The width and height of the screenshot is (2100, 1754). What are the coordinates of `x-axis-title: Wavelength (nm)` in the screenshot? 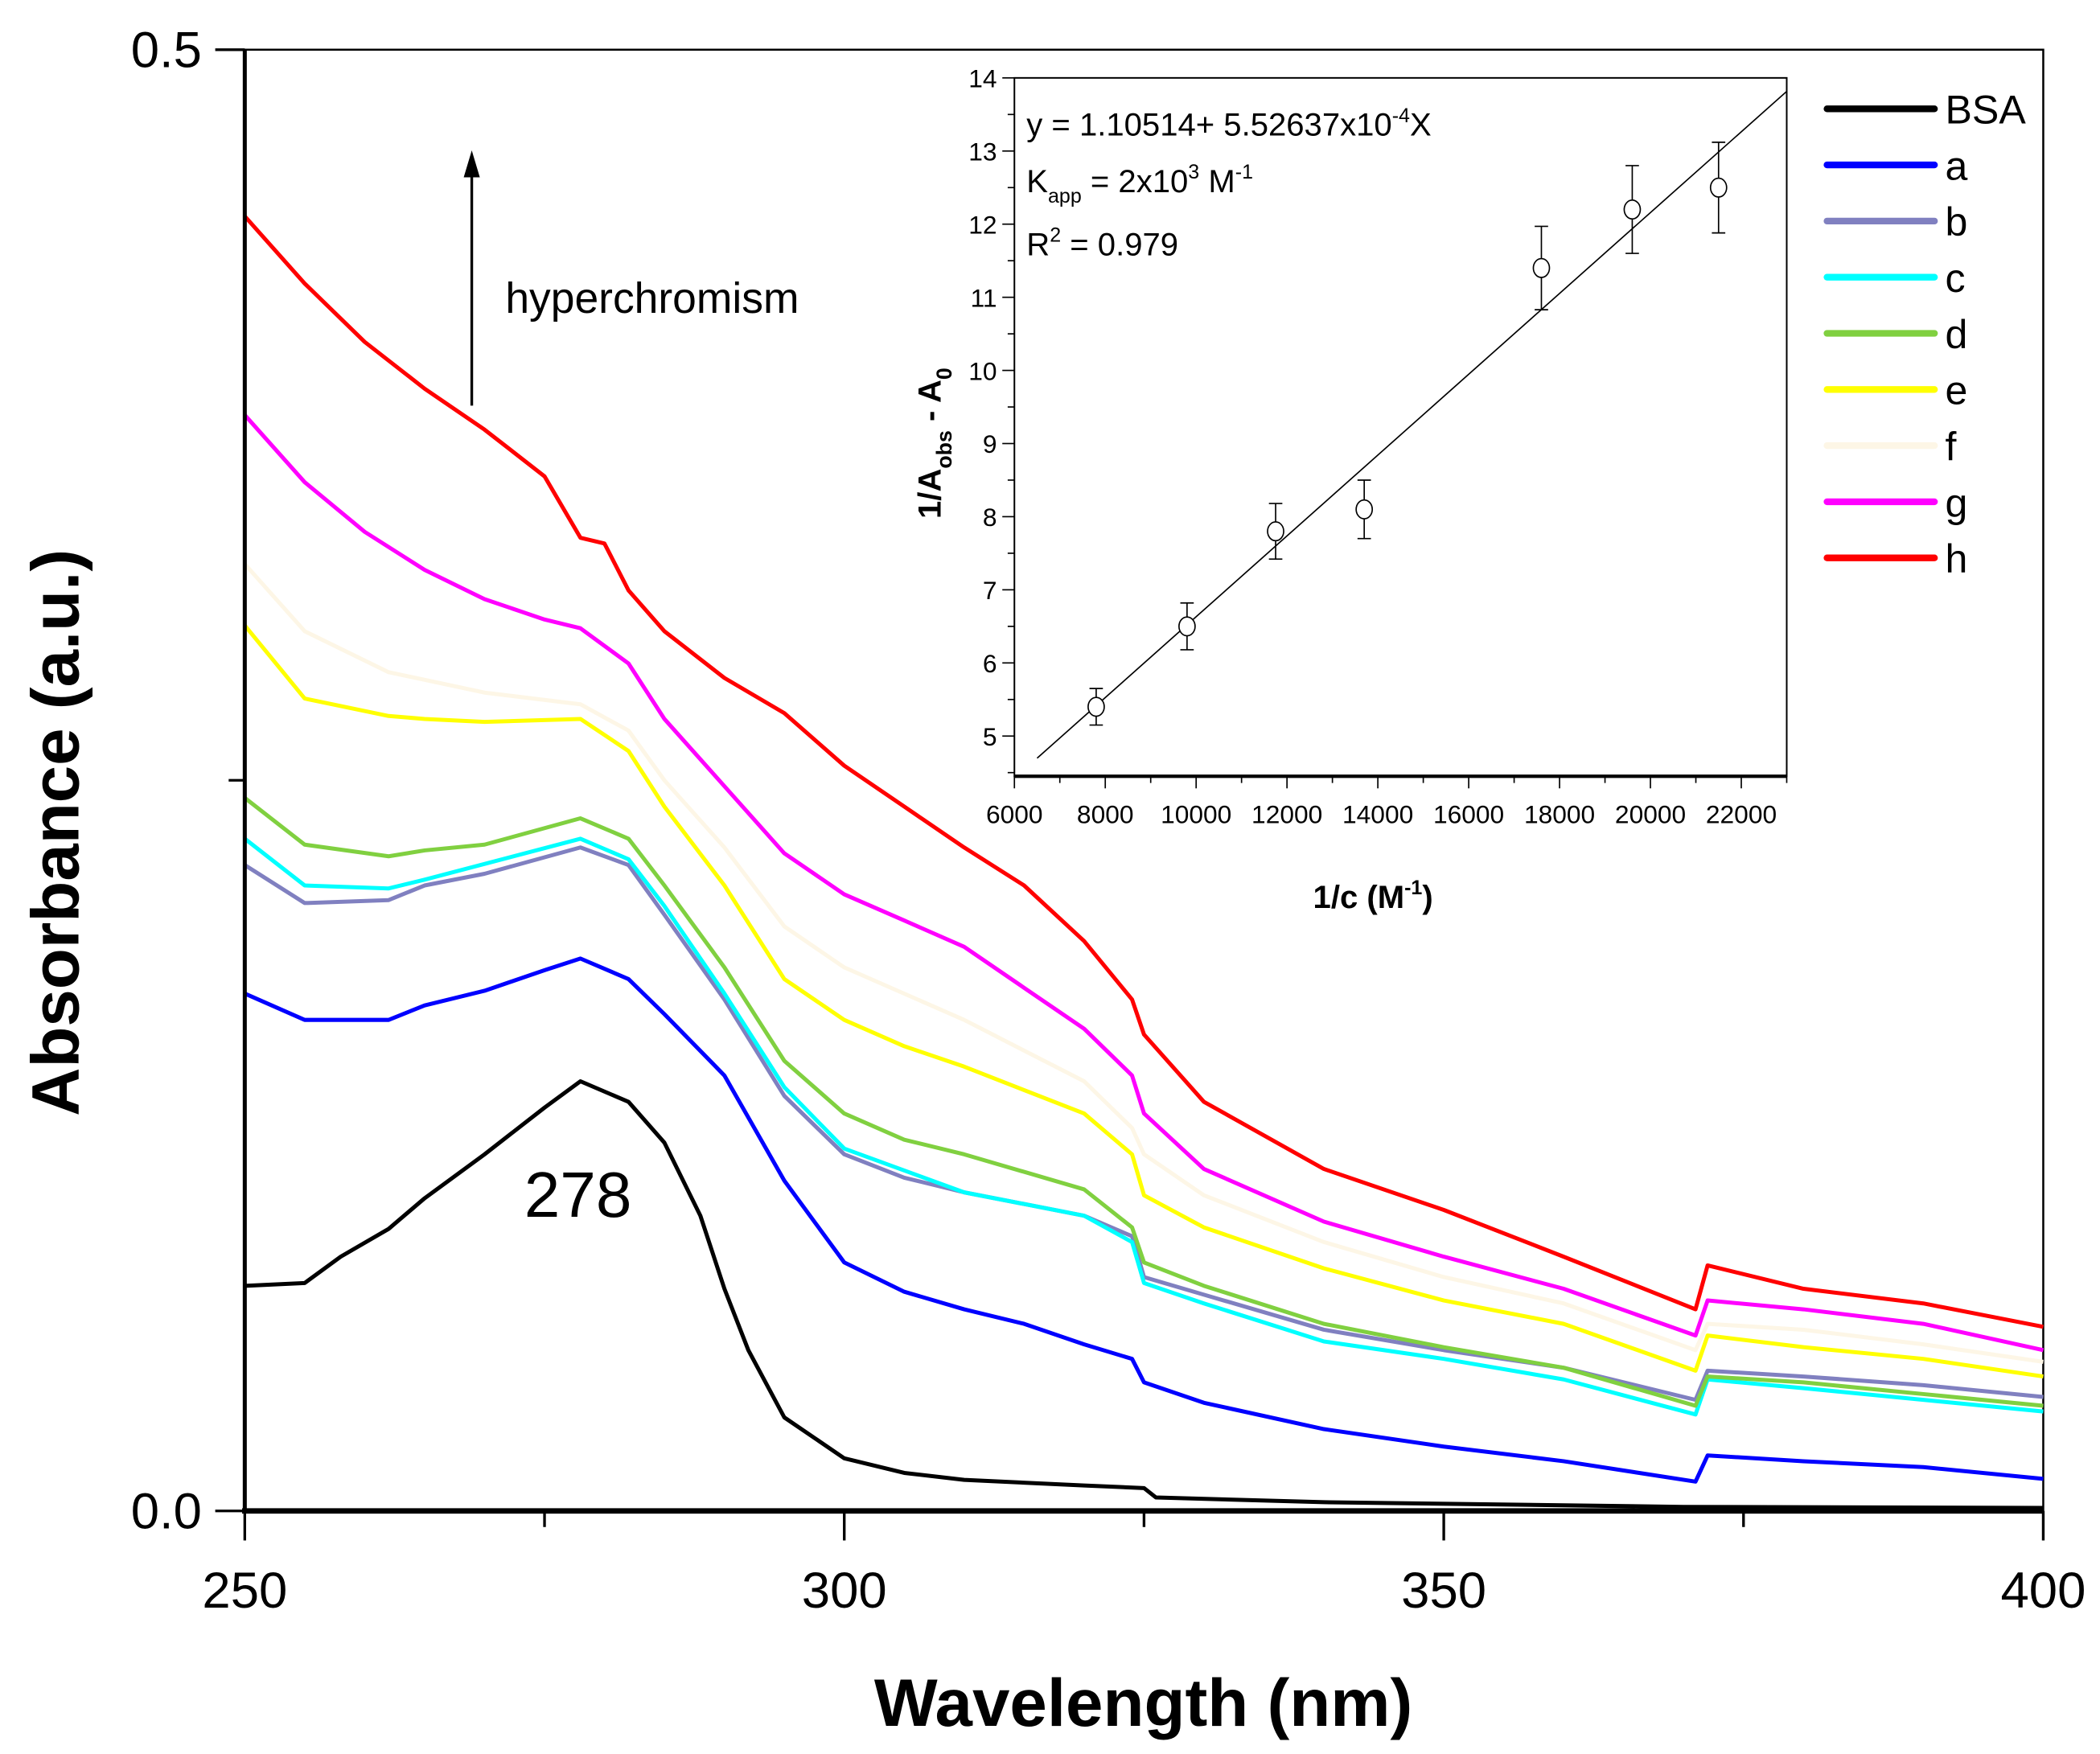 It's located at (1143, 1702).